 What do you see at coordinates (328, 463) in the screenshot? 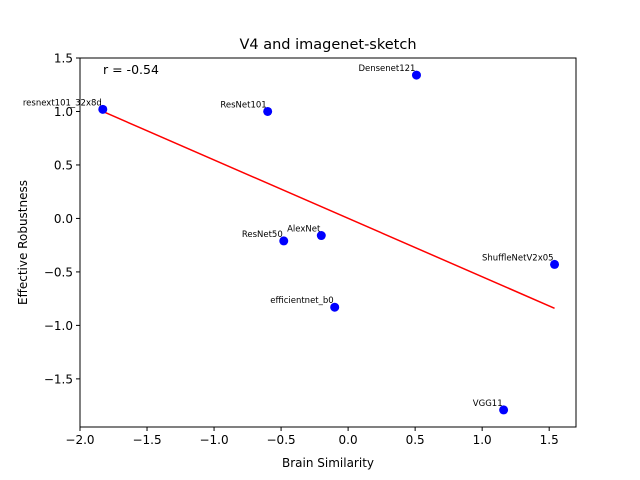
I see `x-axis-label: Brain Similarity` at bounding box center [328, 463].